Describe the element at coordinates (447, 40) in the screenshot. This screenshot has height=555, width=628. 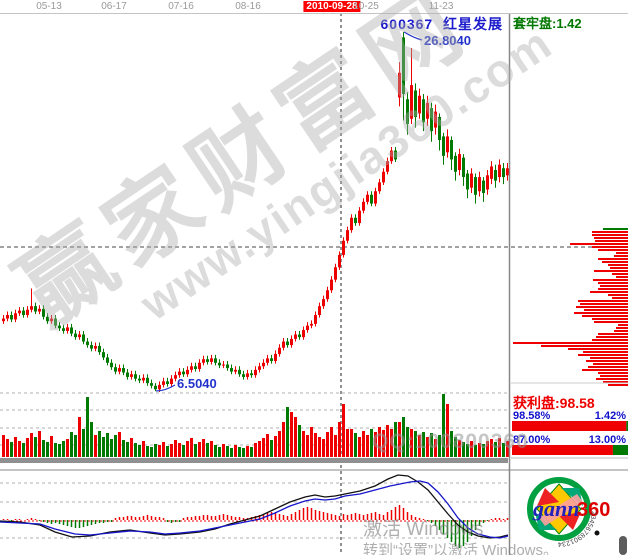
I see `high-price-annotation: 26.8040` at that location.